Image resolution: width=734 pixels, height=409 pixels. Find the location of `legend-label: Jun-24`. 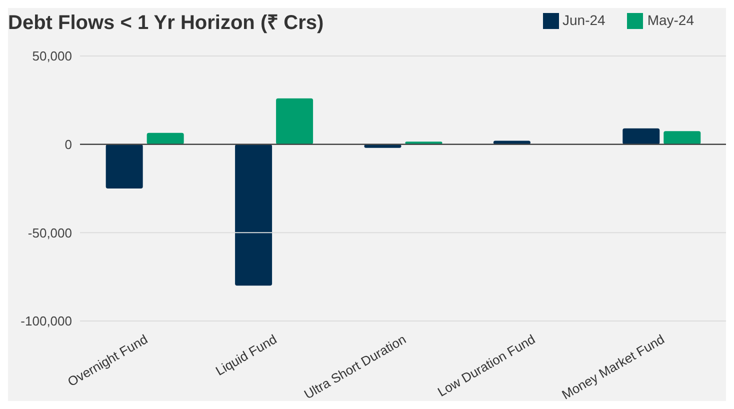

legend-label: Jun-24 is located at coordinates (584, 20).